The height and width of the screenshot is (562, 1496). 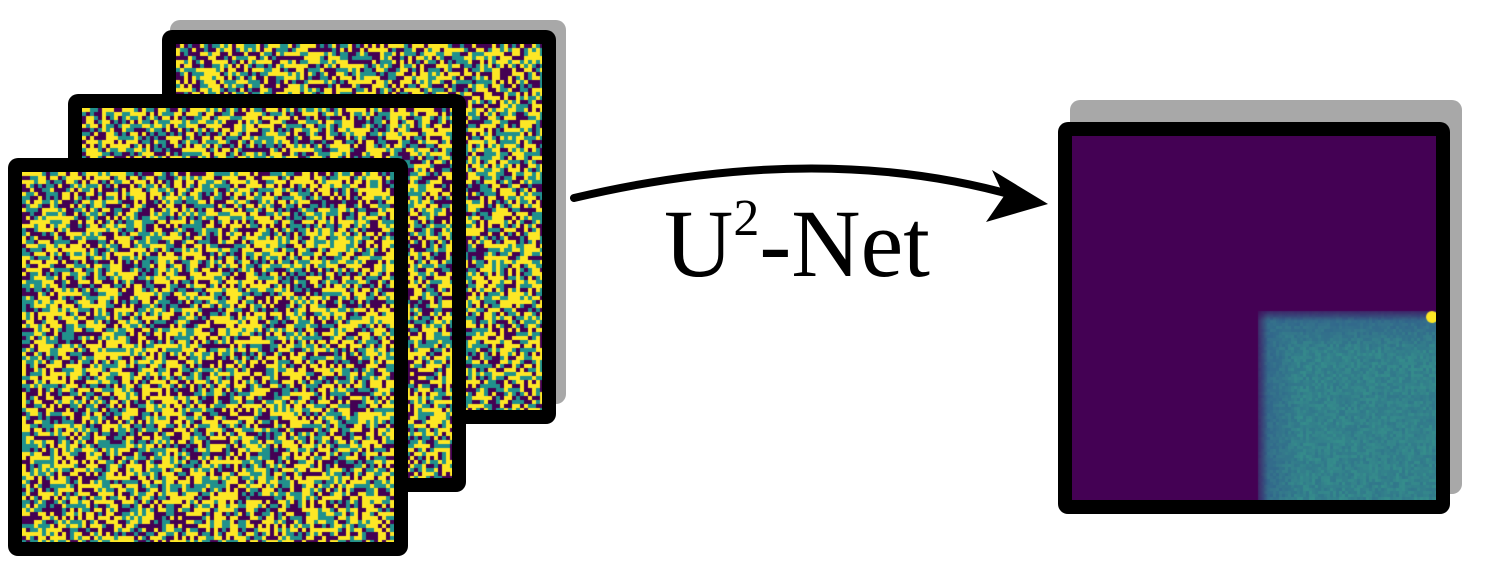 I want to click on model-label-suffix: -Net, so click(x=844, y=243).